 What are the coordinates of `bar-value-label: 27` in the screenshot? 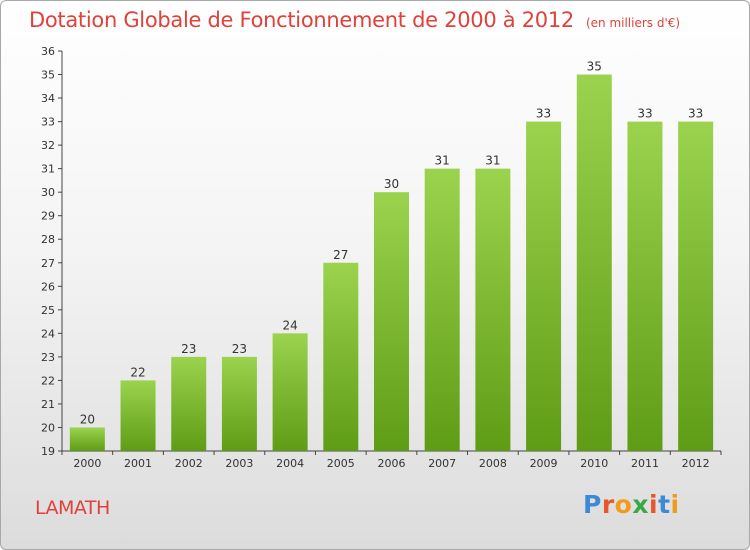 It's located at (340, 255).